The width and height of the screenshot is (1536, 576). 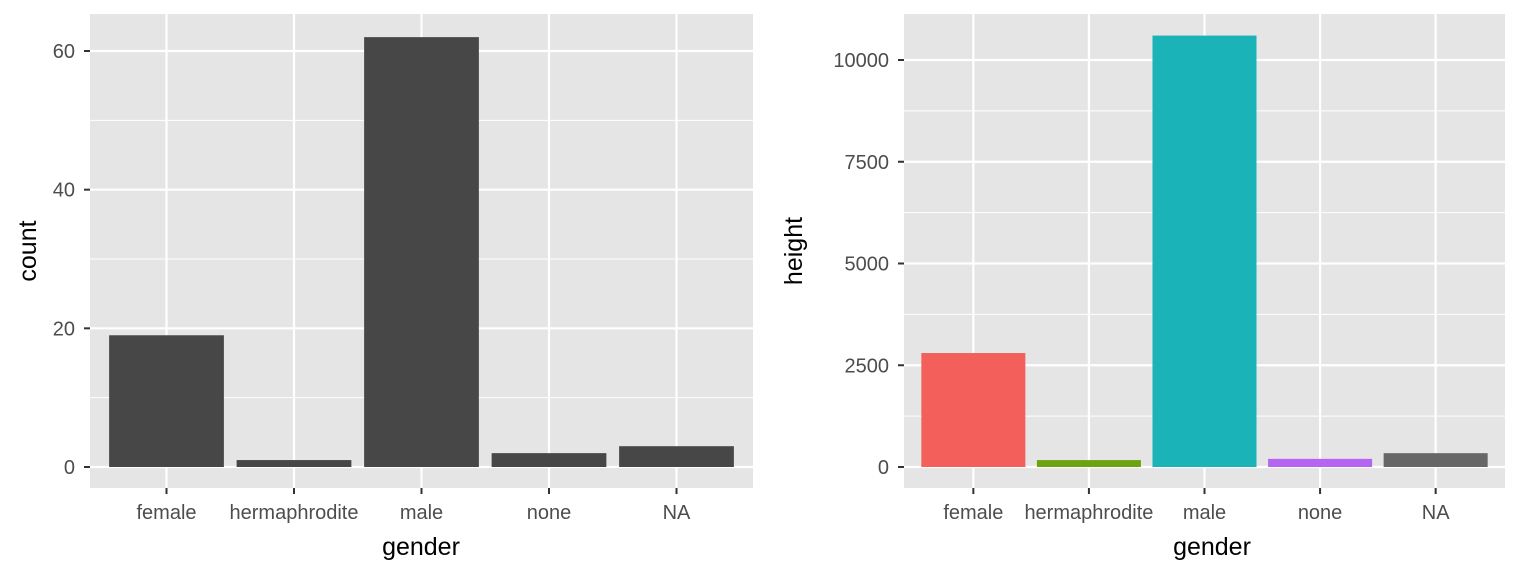 What do you see at coordinates (867, 163) in the screenshot?
I see `y-tick-label: 7500` at bounding box center [867, 163].